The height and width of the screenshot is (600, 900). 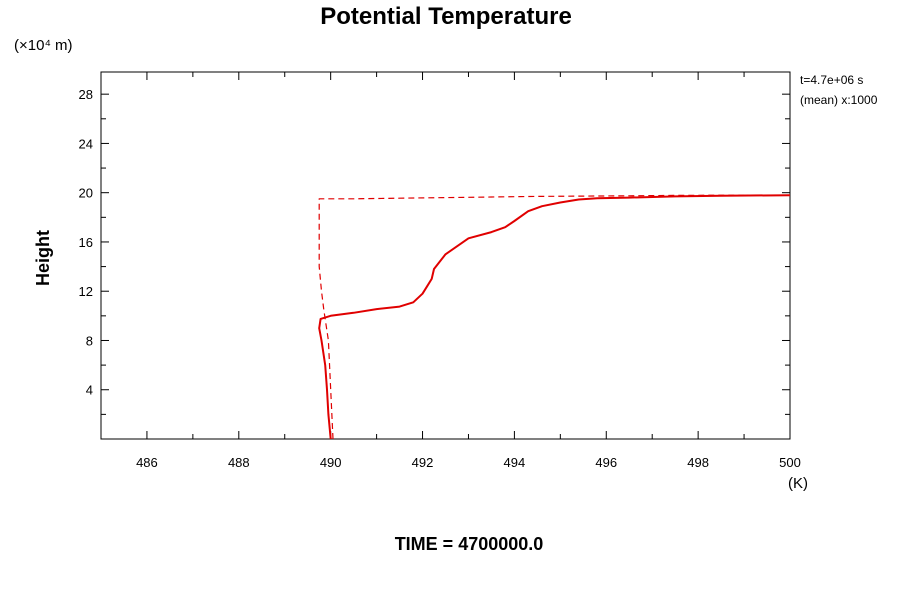 What do you see at coordinates (698, 462) in the screenshot?
I see `x-tick-label: 498` at bounding box center [698, 462].